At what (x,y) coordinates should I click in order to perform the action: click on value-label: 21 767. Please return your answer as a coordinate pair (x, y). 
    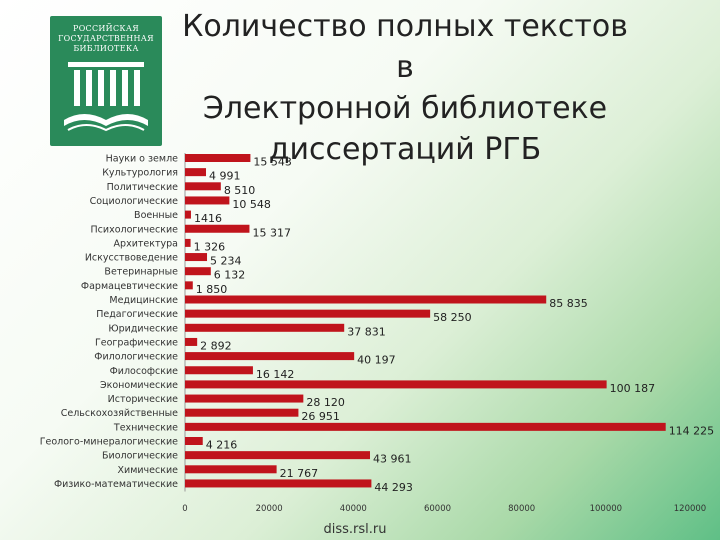
    Looking at the image, I should click on (299, 473).